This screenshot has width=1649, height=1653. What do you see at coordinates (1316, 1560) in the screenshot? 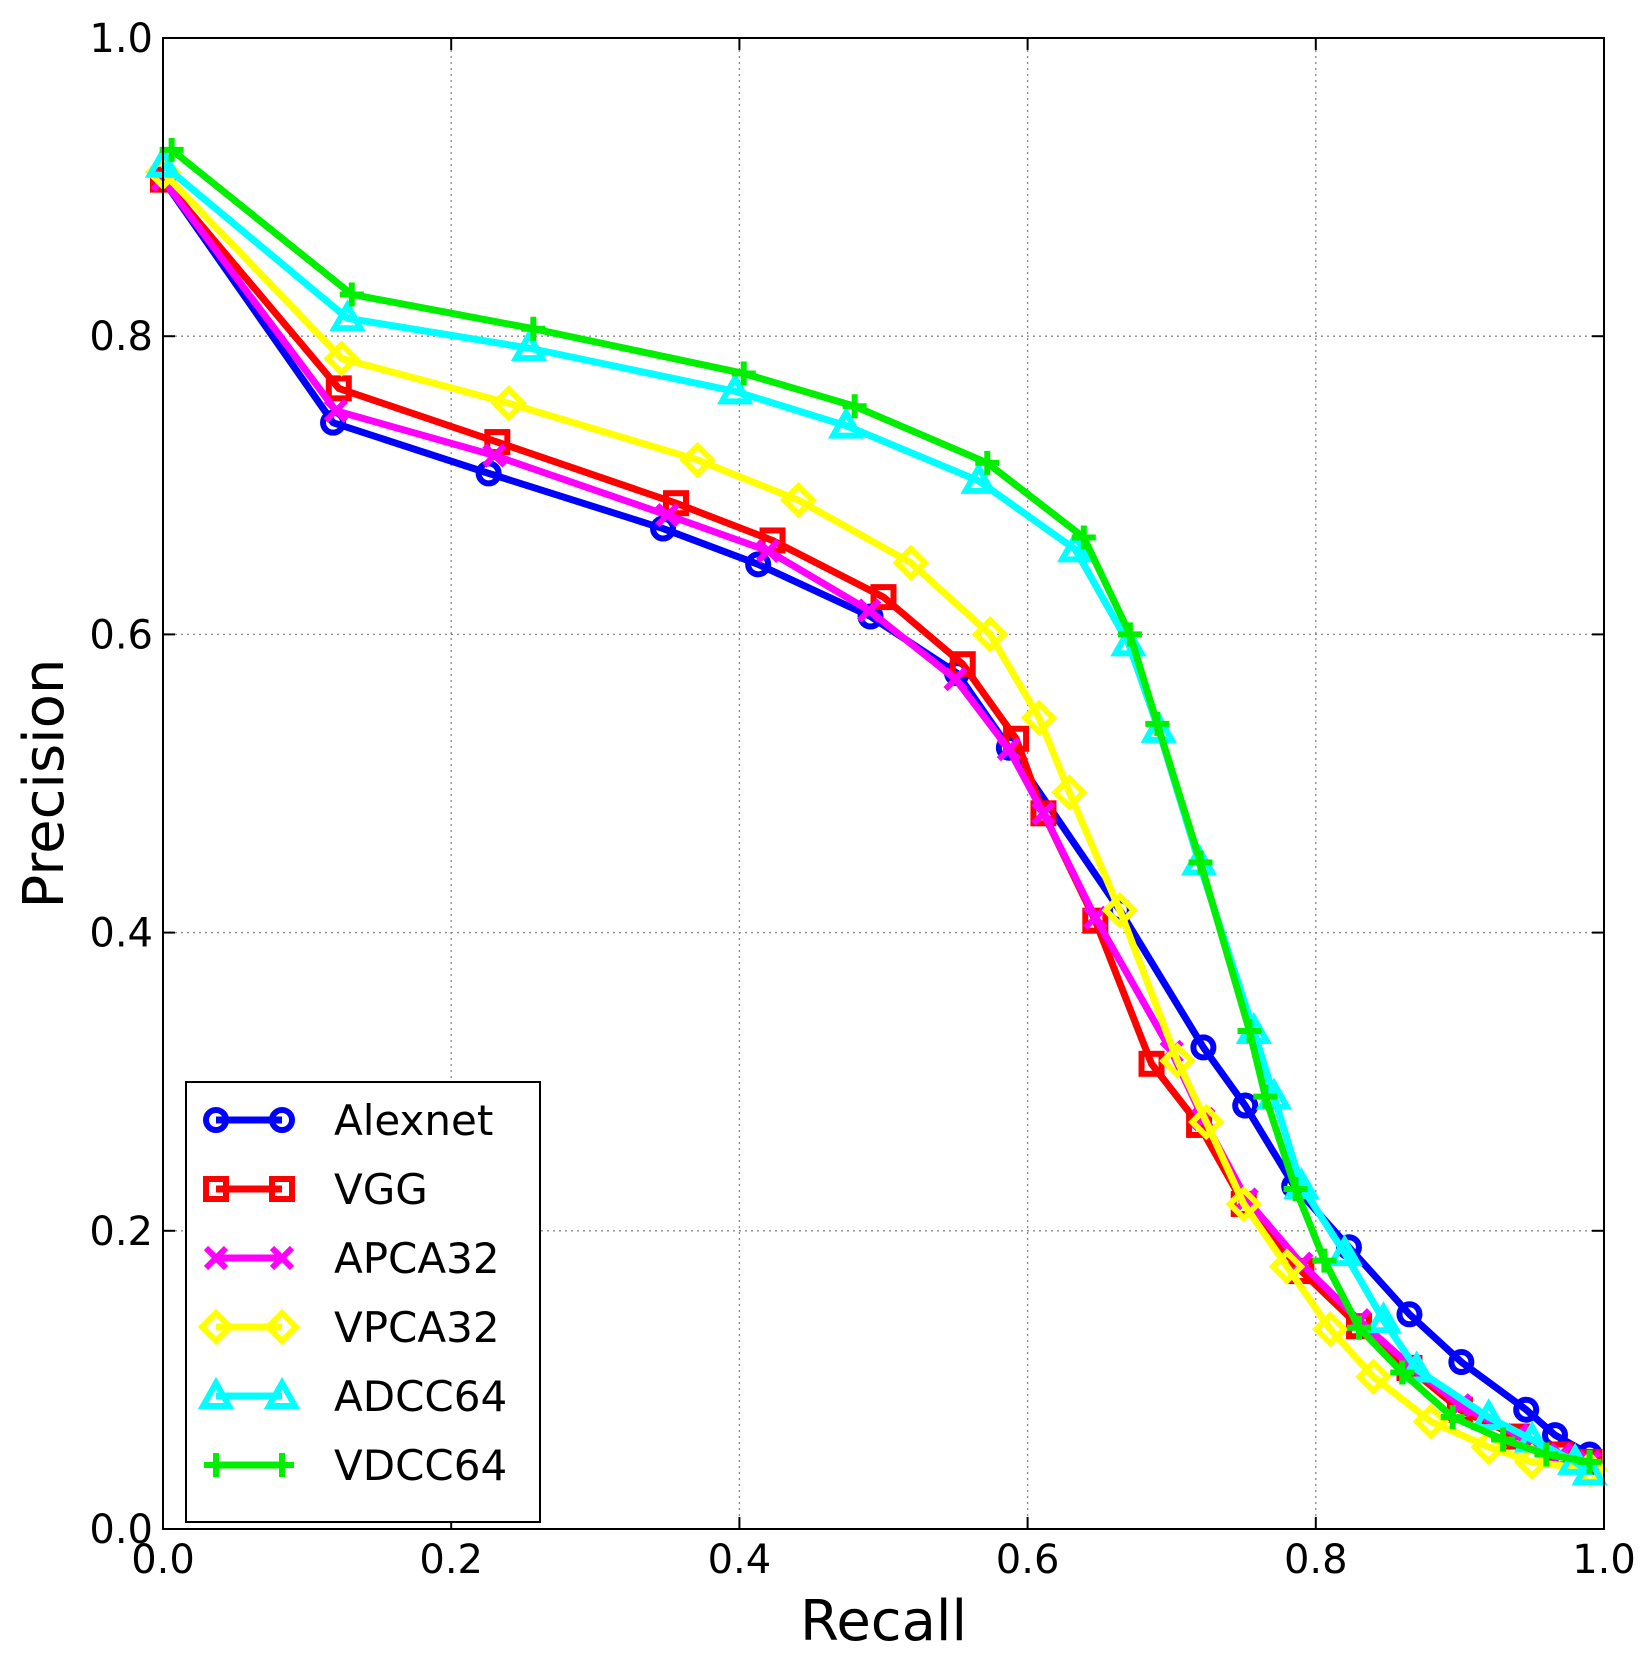
I see `x-tick-label: 0.8` at bounding box center [1316, 1560].